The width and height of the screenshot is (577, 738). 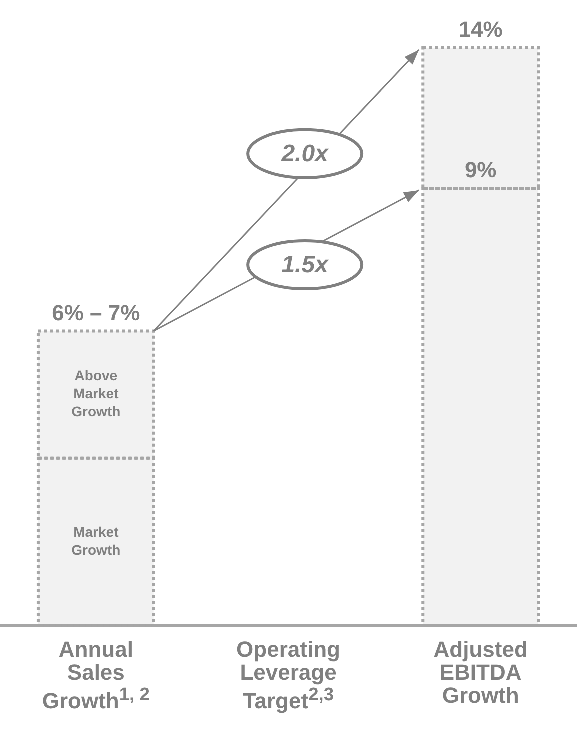 What do you see at coordinates (480, 672) in the screenshot?
I see `x-tick-label: Adjusted EBITDA Growth` at bounding box center [480, 672].